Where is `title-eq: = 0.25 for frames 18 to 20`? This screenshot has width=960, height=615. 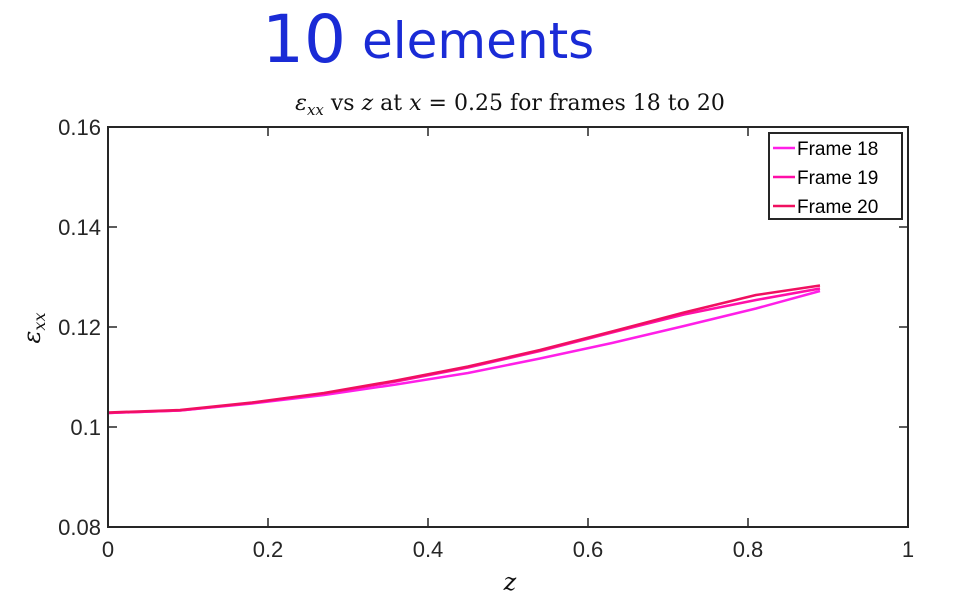 title-eq: = 0.25 for frames 18 to 20 is located at coordinates (573, 103).